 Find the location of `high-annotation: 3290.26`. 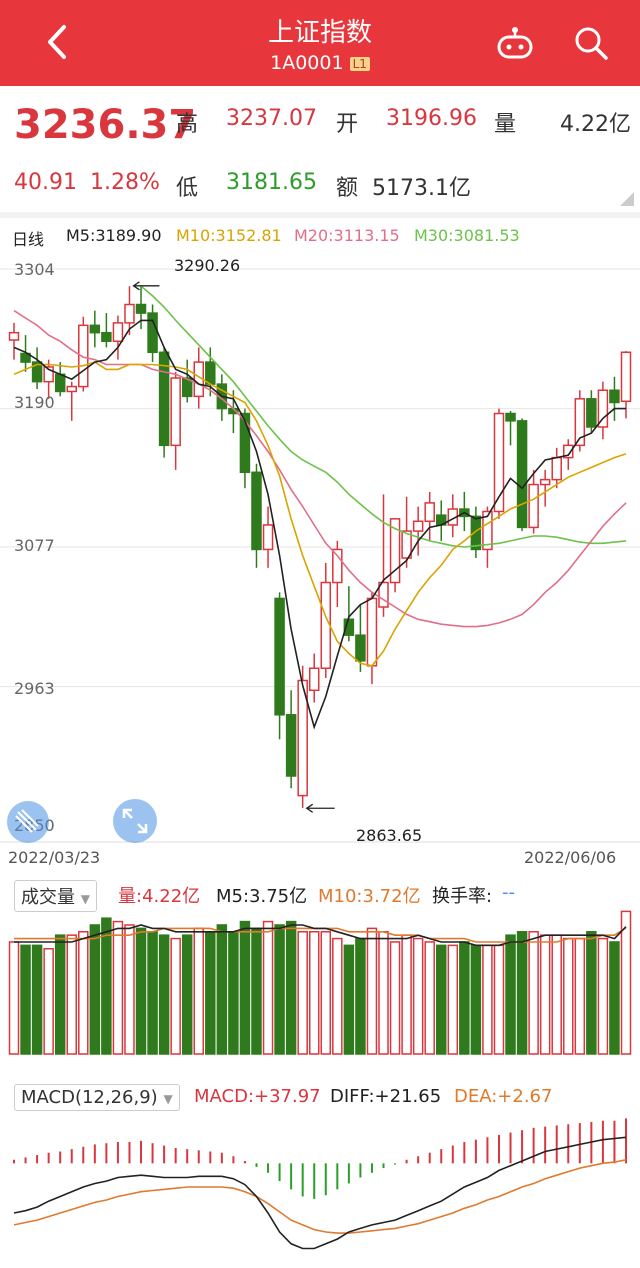

high-annotation: 3290.26 is located at coordinates (207, 265).